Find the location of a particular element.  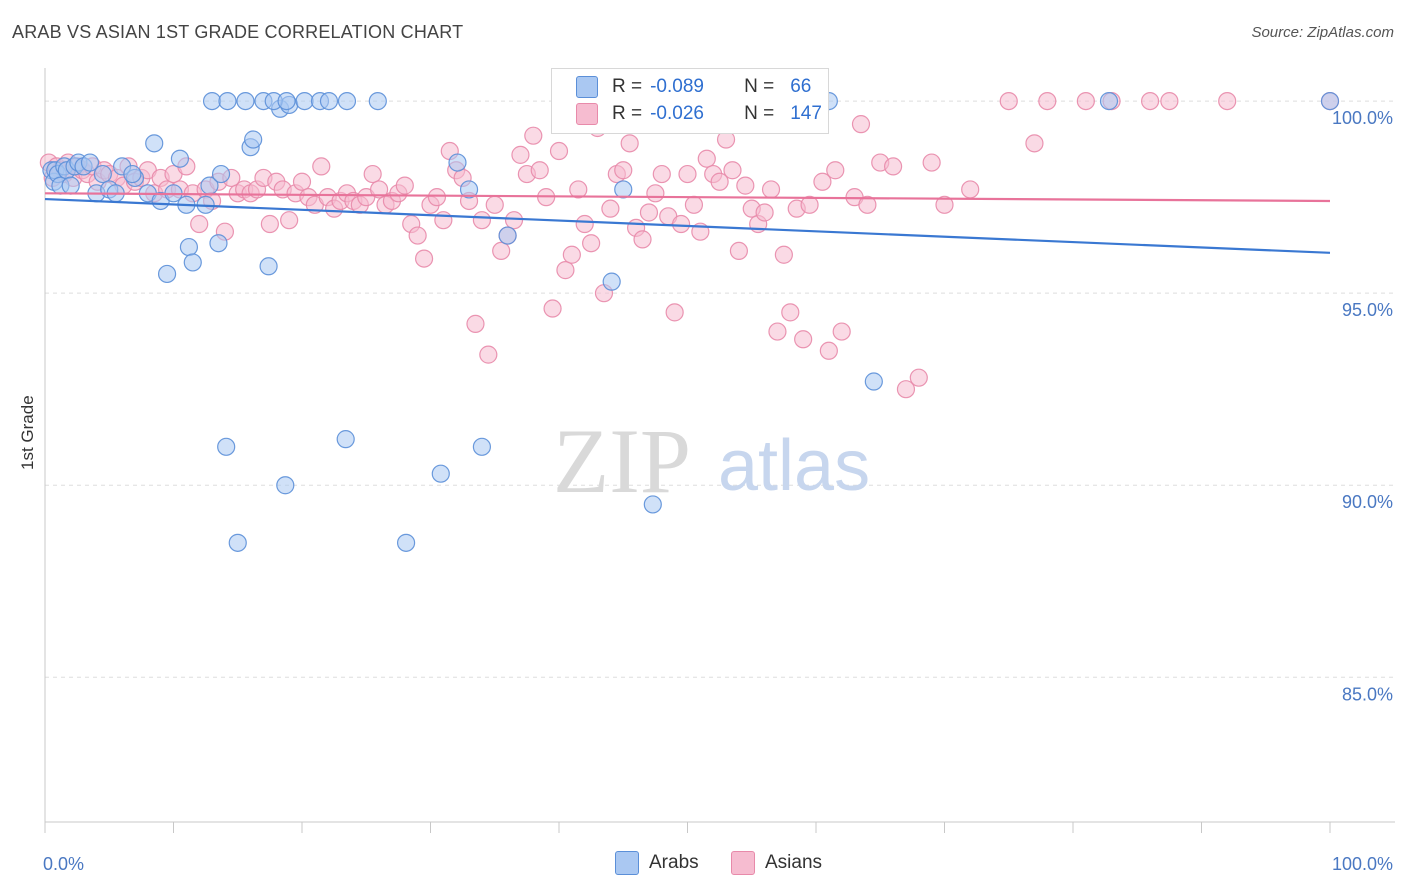

y-tick-label: 90.0% is located at coordinates (1367, 502).